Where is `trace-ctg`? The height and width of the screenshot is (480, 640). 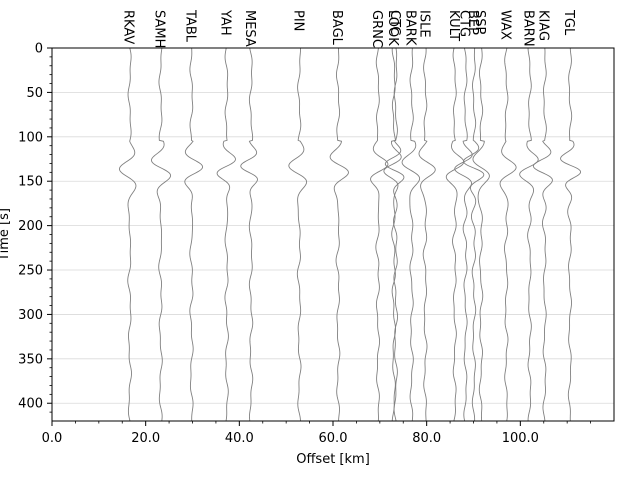 trace-ctg is located at coordinates (463, 234).